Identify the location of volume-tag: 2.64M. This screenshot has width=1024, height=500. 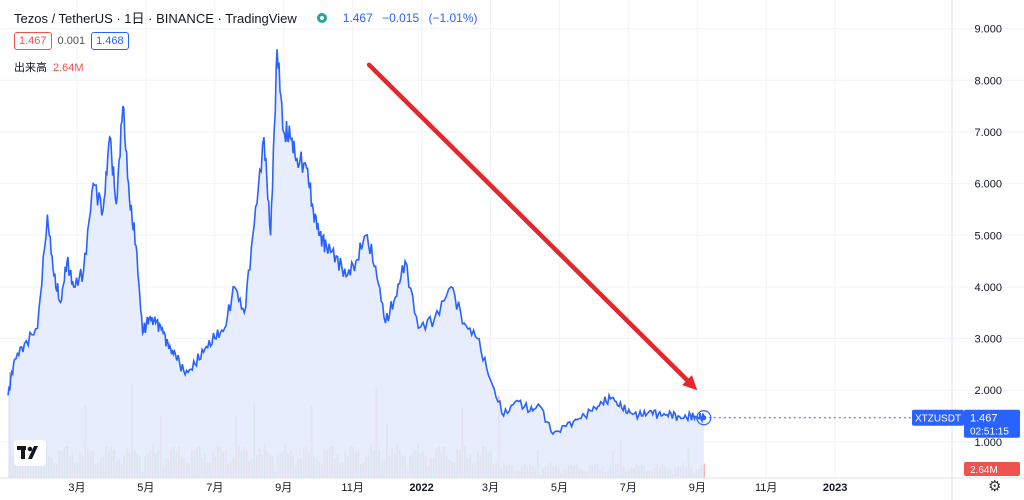
(984, 470).